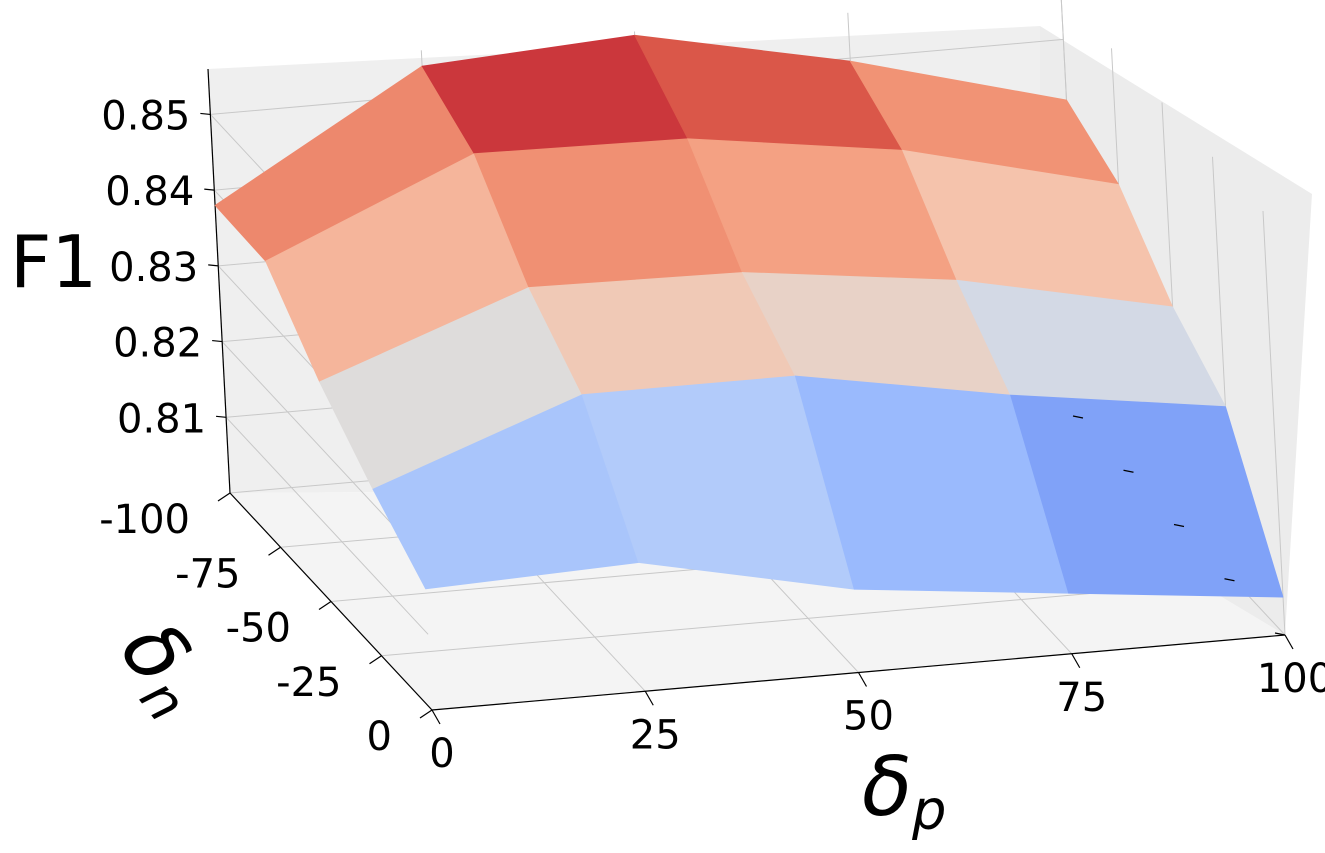 The height and width of the screenshot is (853, 1325). Describe the element at coordinates (1291, 679) in the screenshot. I see `x-tick-label: 100` at that location.